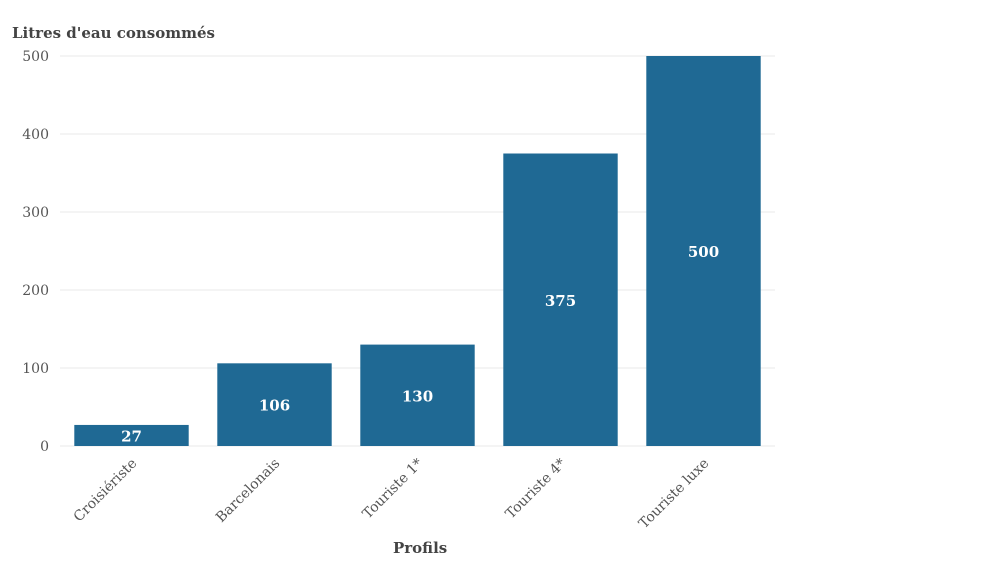 The image size is (1000, 575). Describe the element at coordinates (106, 491) in the screenshot. I see `x-tick-label: Croisiériste` at that location.